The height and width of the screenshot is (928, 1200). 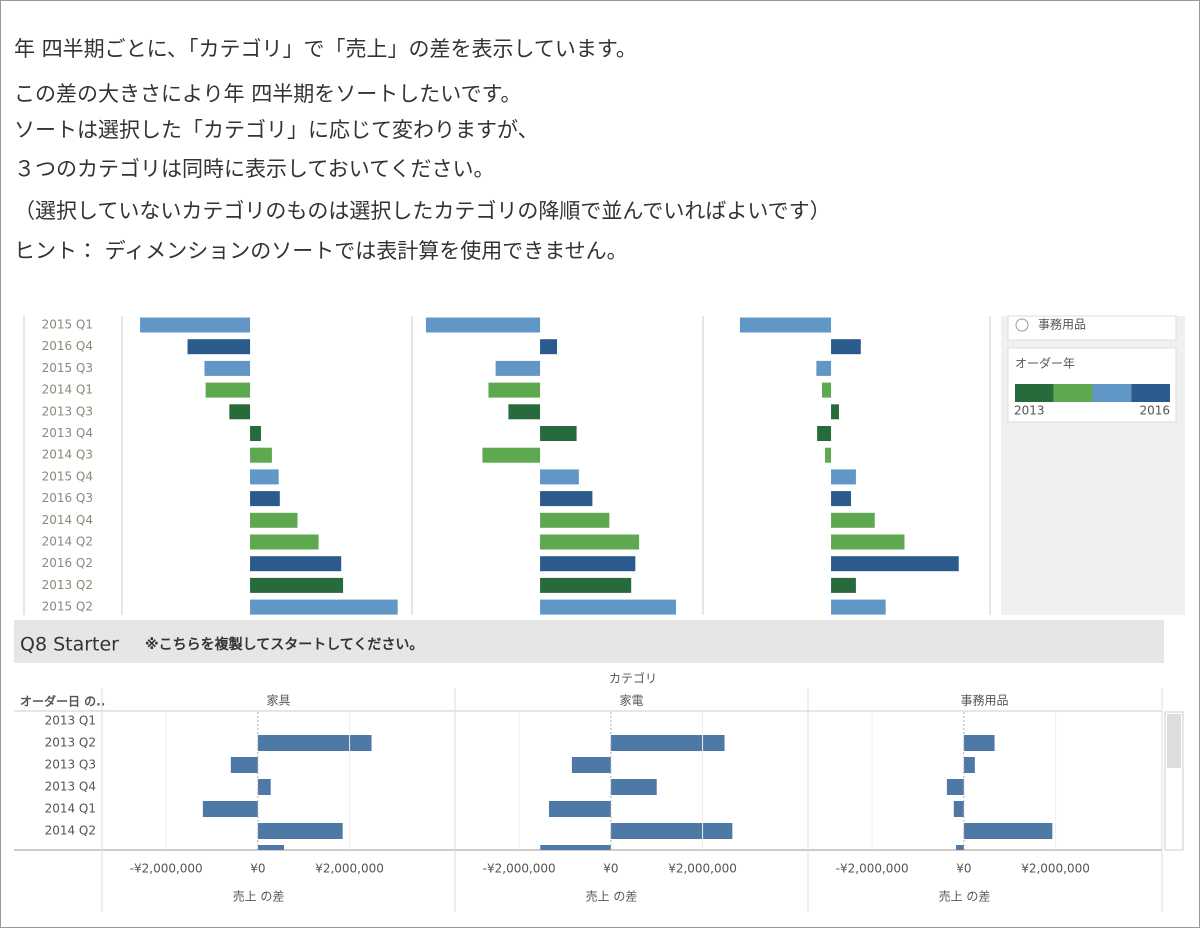 I want to click on sheet-note: ※こちらを複製してスタートしてください。, so click(x=284, y=644).